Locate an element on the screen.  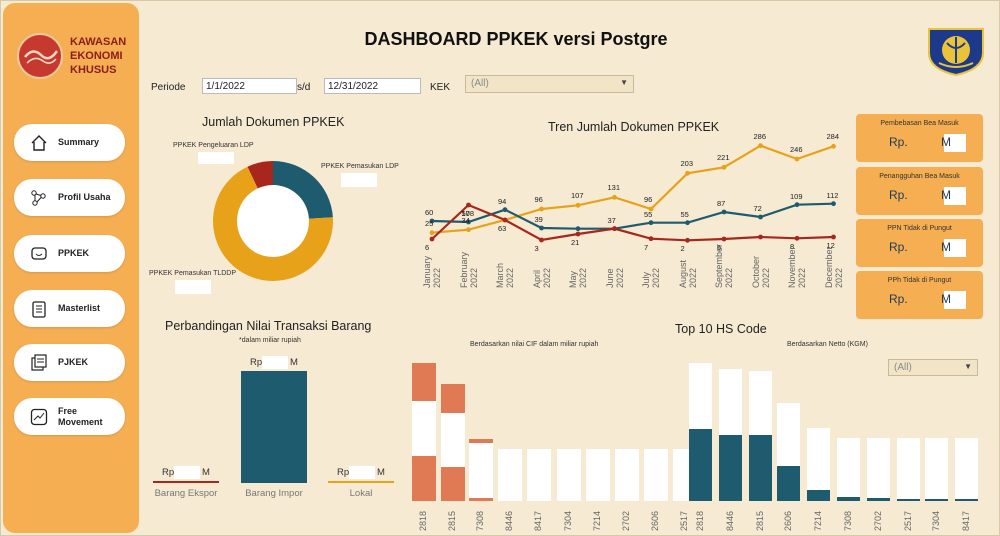
trend-data-label: 131 is located at coordinates (614, 188).